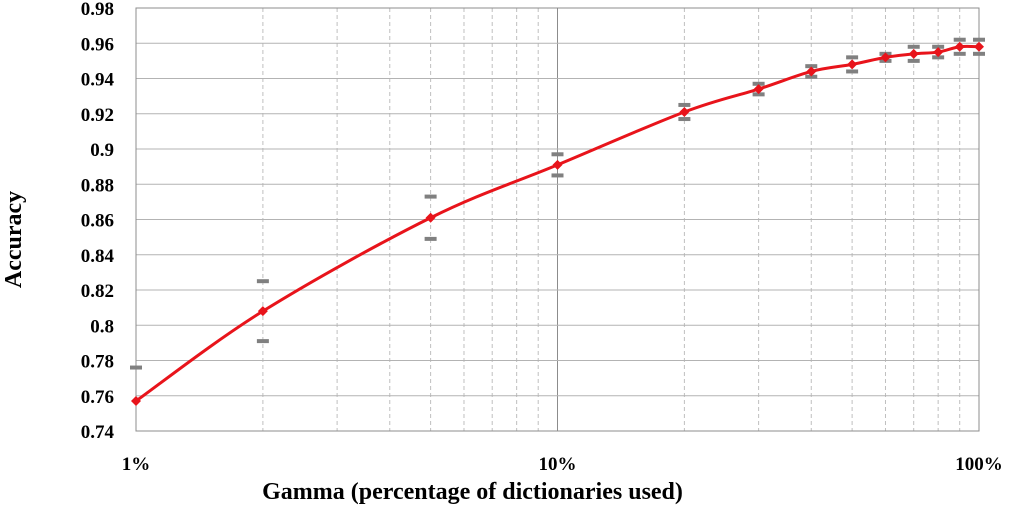 The width and height of the screenshot is (1009, 506). Describe the element at coordinates (98, 432) in the screenshot. I see `y-tick-label: 0.74` at that location.